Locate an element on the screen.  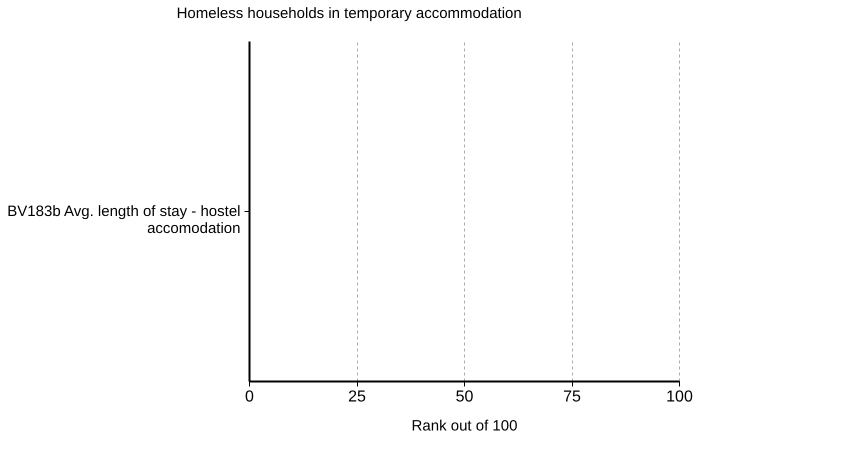
x-tick-label: 50 is located at coordinates (465, 397).